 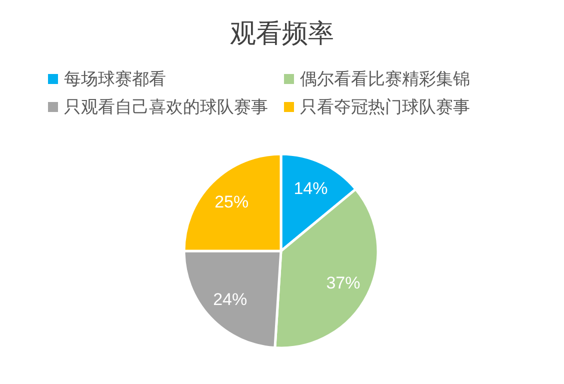 I want to click on data-label: 37%, so click(x=343, y=283).